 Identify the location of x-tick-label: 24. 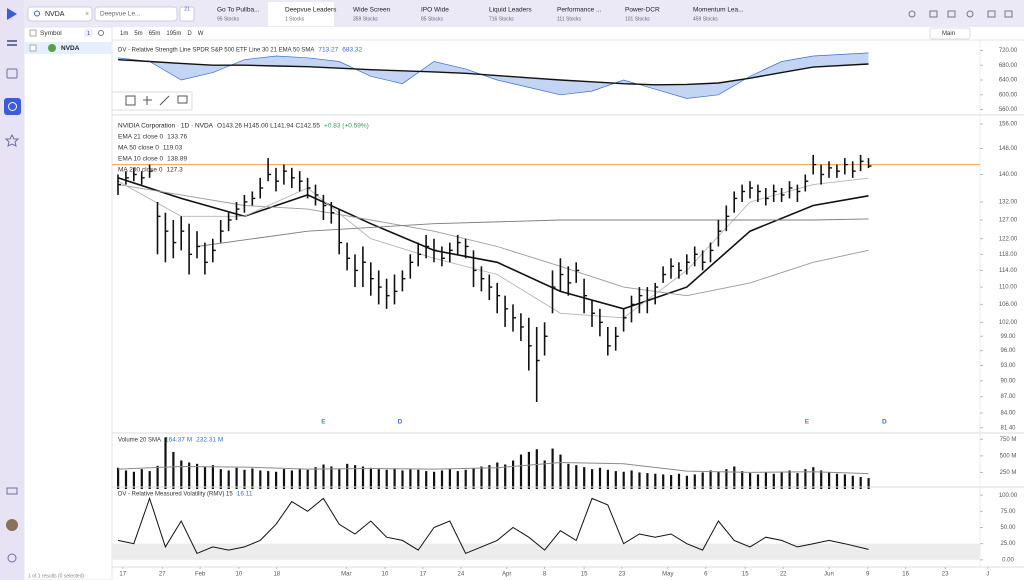
(461, 575).